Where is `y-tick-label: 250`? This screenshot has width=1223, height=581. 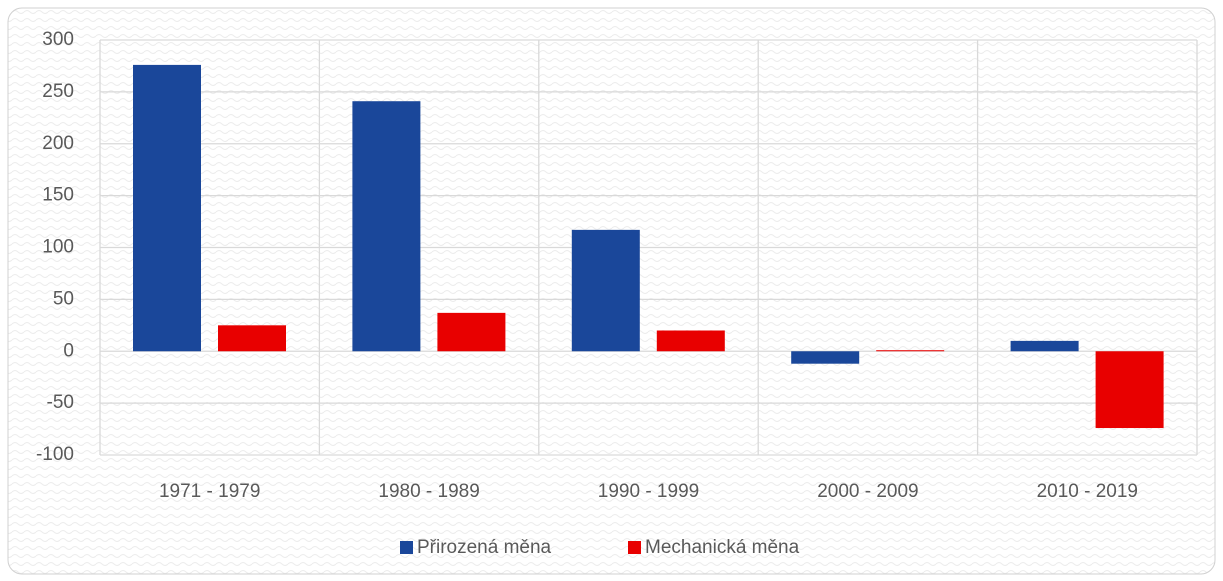 y-tick-label: 250 is located at coordinates (58, 91).